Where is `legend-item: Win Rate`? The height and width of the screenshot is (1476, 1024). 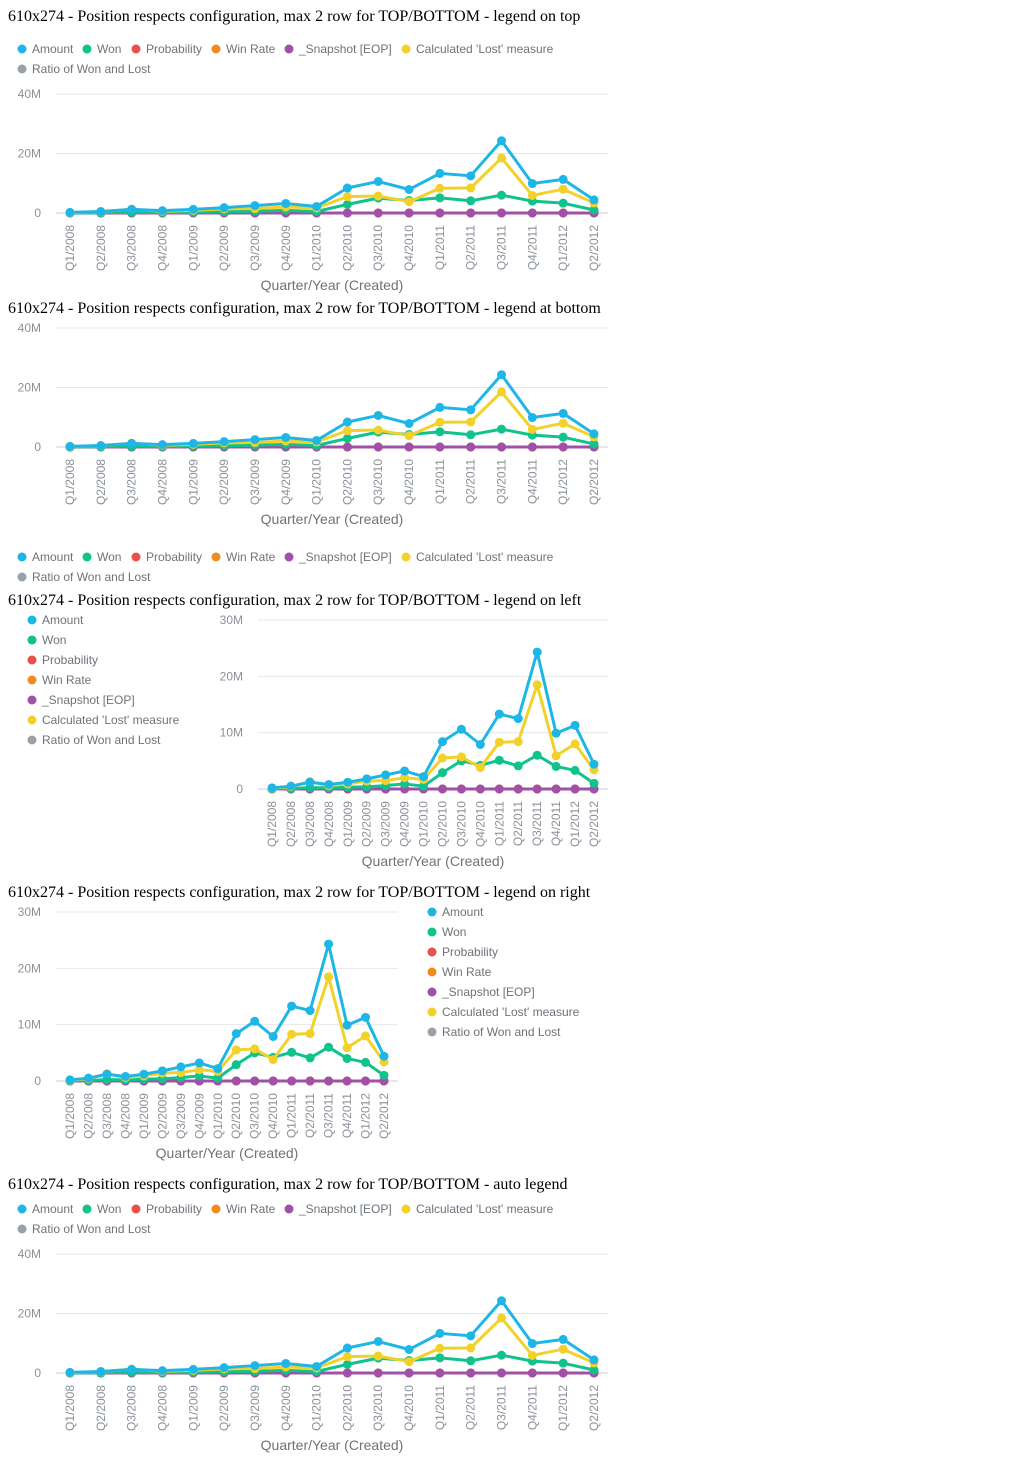
legend-item: Win Rate is located at coordinates (243, 49).